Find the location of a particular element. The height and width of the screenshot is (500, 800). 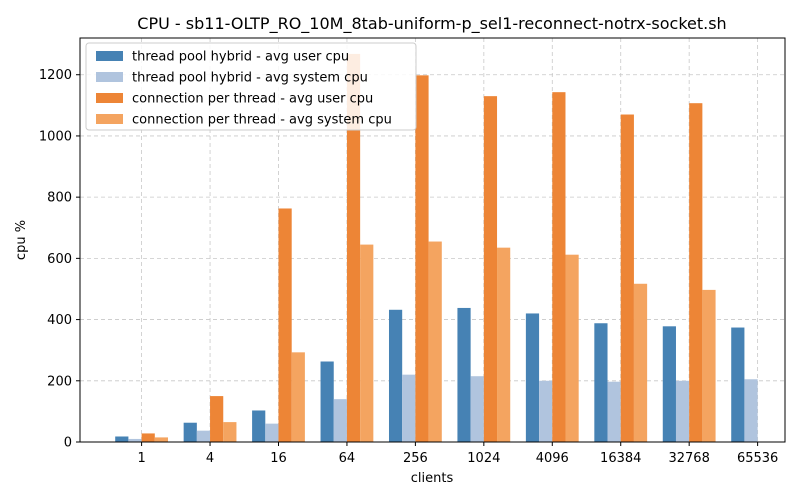

x-tick-label: 256 is located at coordinates (415, 458).